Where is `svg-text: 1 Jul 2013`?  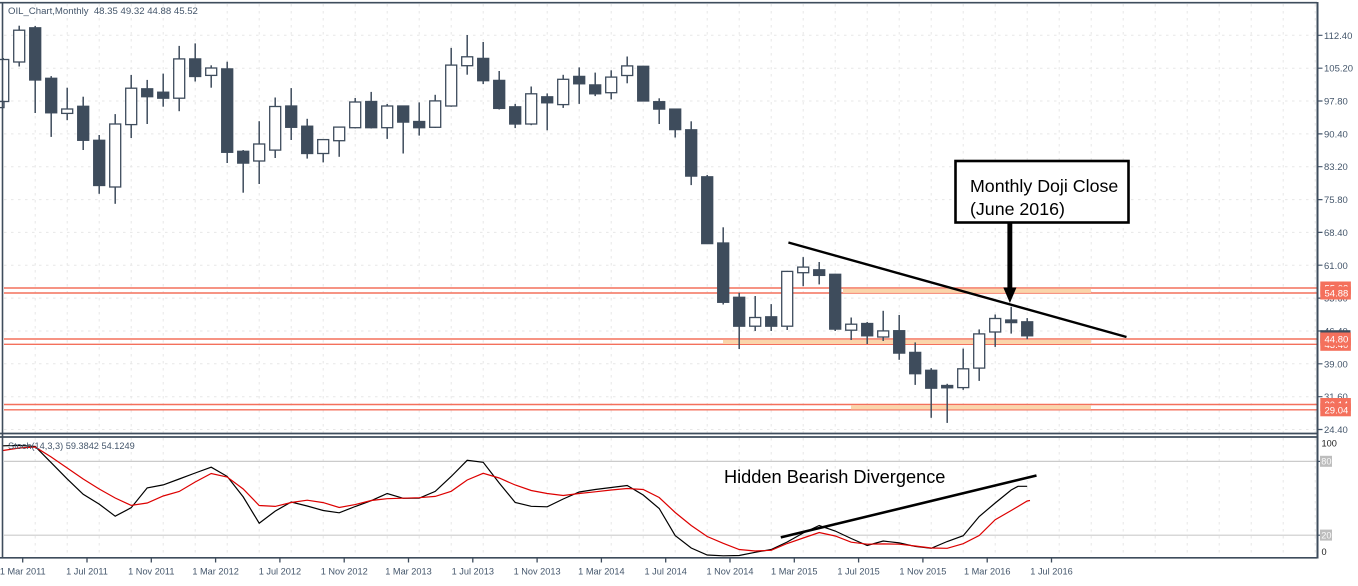 svg-text: 1 Jul 2013 is located at coordinates (473, 572).